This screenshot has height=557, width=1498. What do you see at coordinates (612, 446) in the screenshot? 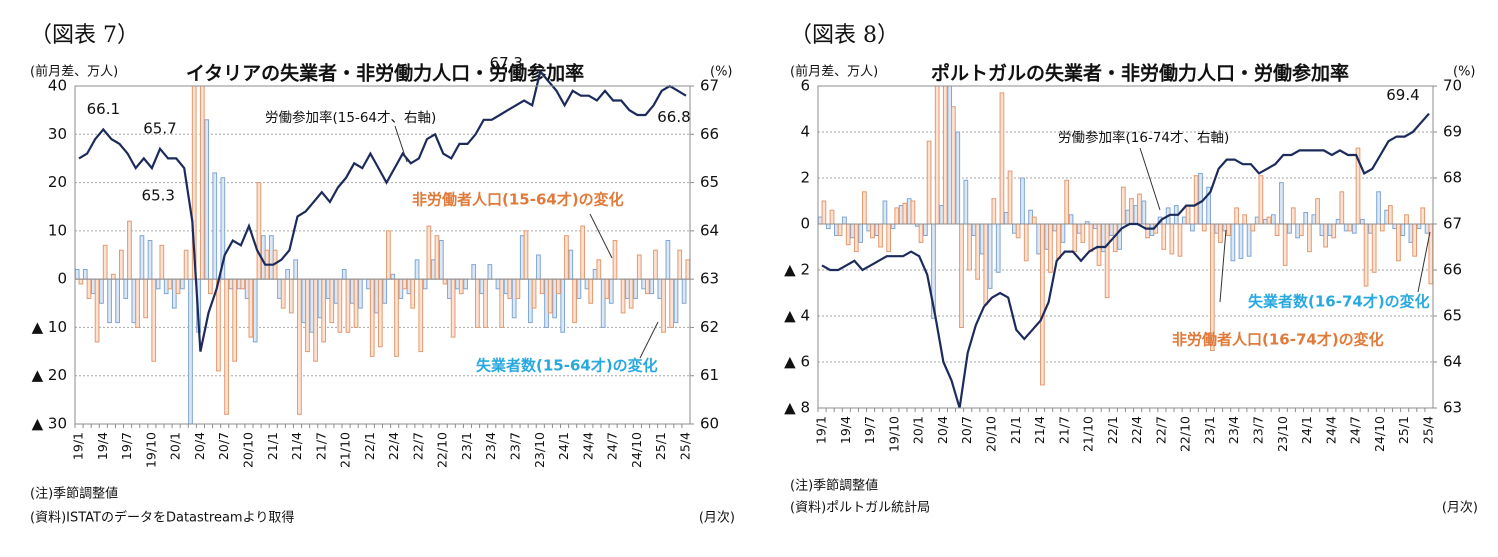
I see `x-tick-label: 24/7` at bounding box center [612, 446].